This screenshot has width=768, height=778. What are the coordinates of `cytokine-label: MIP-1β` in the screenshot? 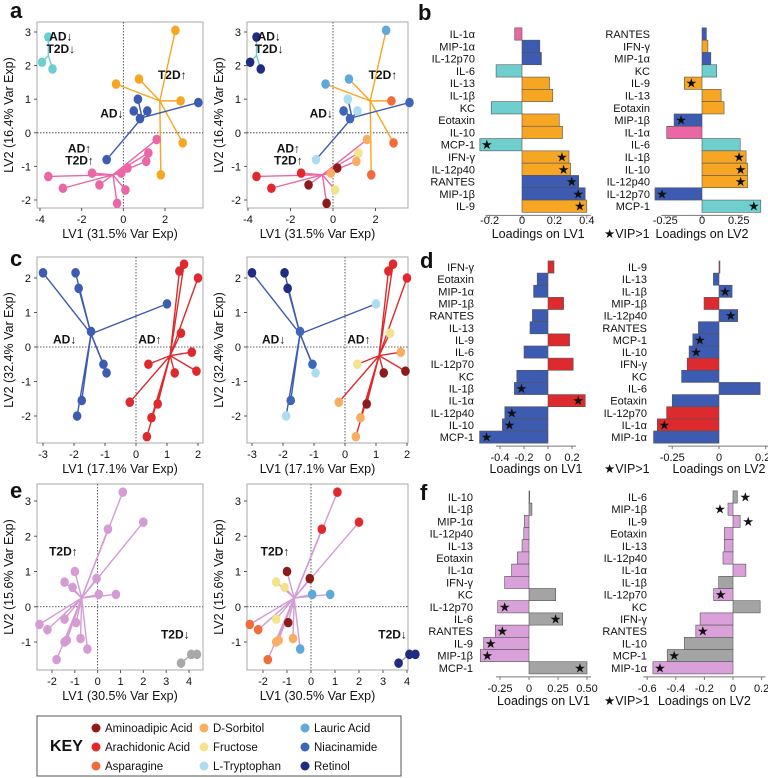 It's located at (457, 195).